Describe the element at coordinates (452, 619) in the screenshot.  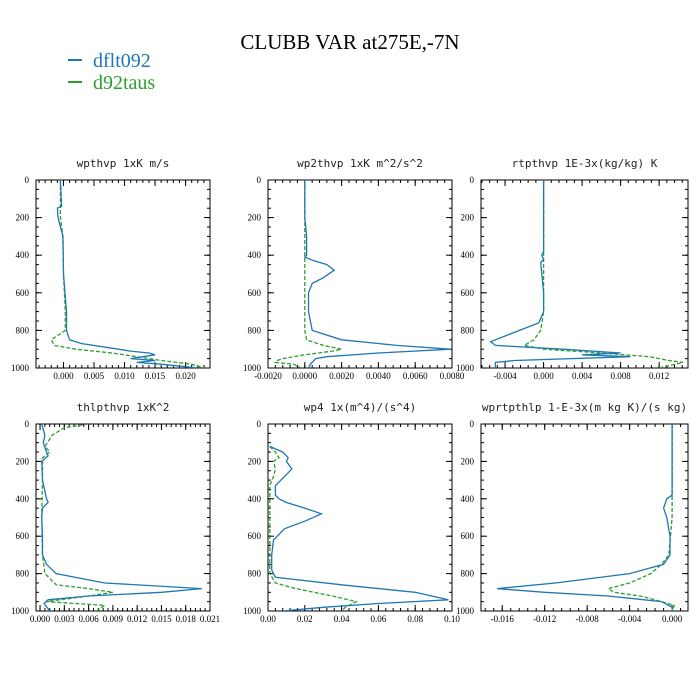
I see `x-tick-label: 0.10` at that location.